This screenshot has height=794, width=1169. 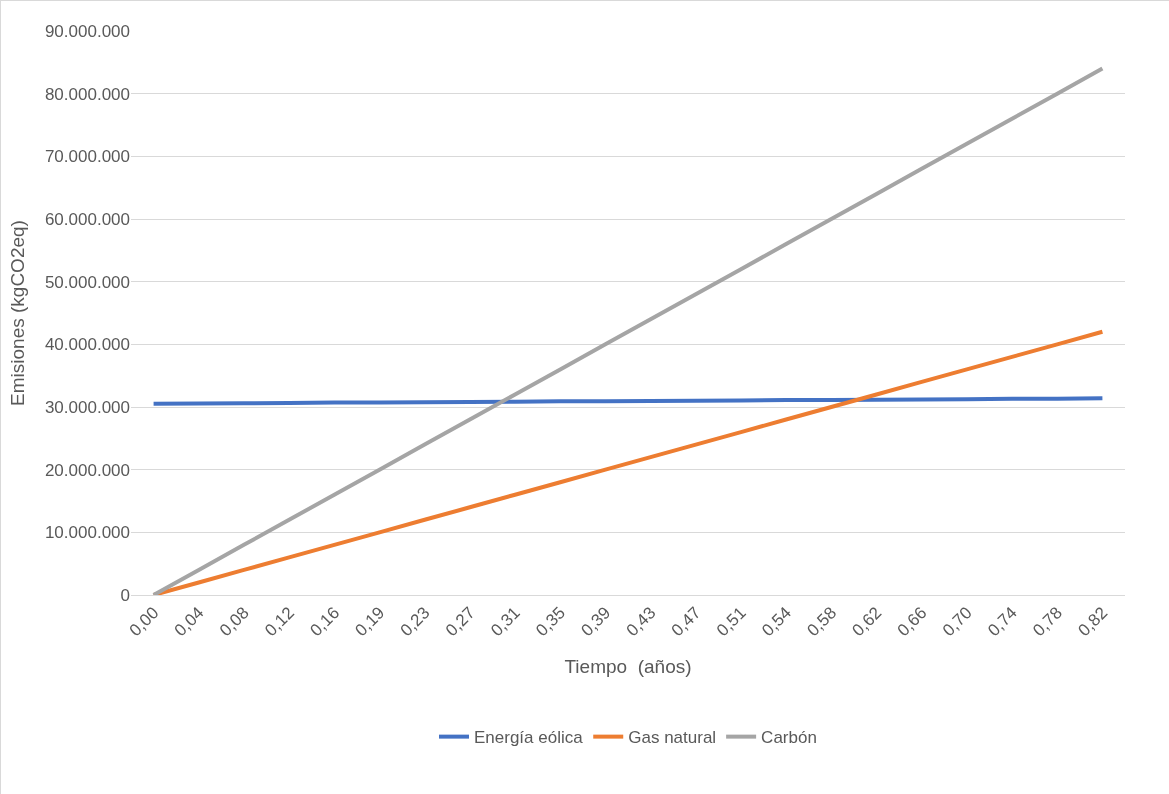 I want to click on legend-label: Carbón, so click(x=789, y=738).